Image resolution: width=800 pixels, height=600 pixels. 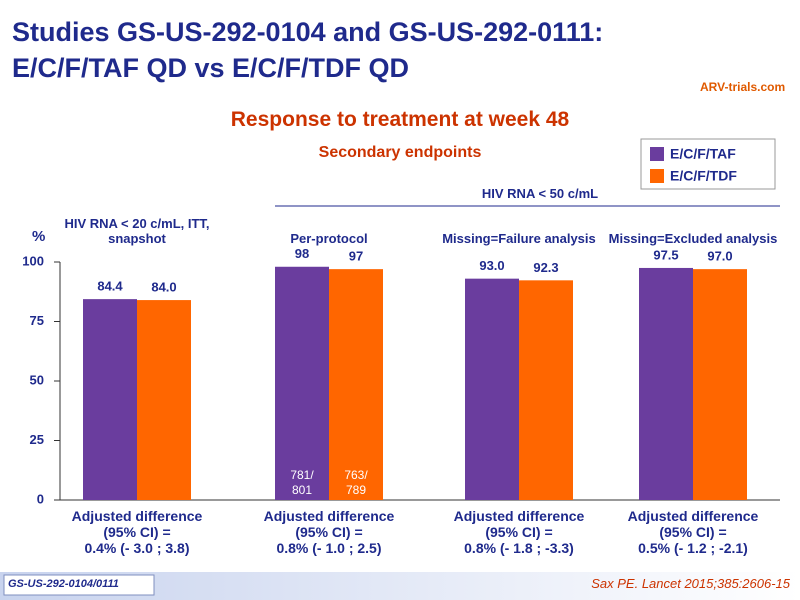 What do you see at coordinates (302, 475) in the screenshot?
I see `inner-label: 781/` at bounding box center [302, 475].